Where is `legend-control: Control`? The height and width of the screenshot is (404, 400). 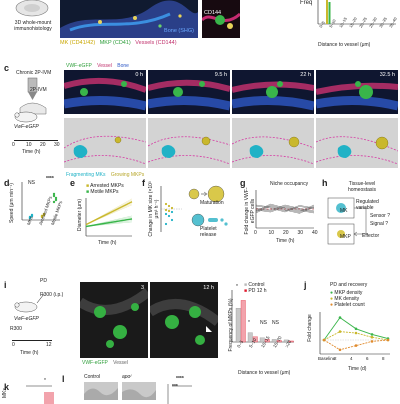
legend-control: Control is located at coordinates (256, 285).